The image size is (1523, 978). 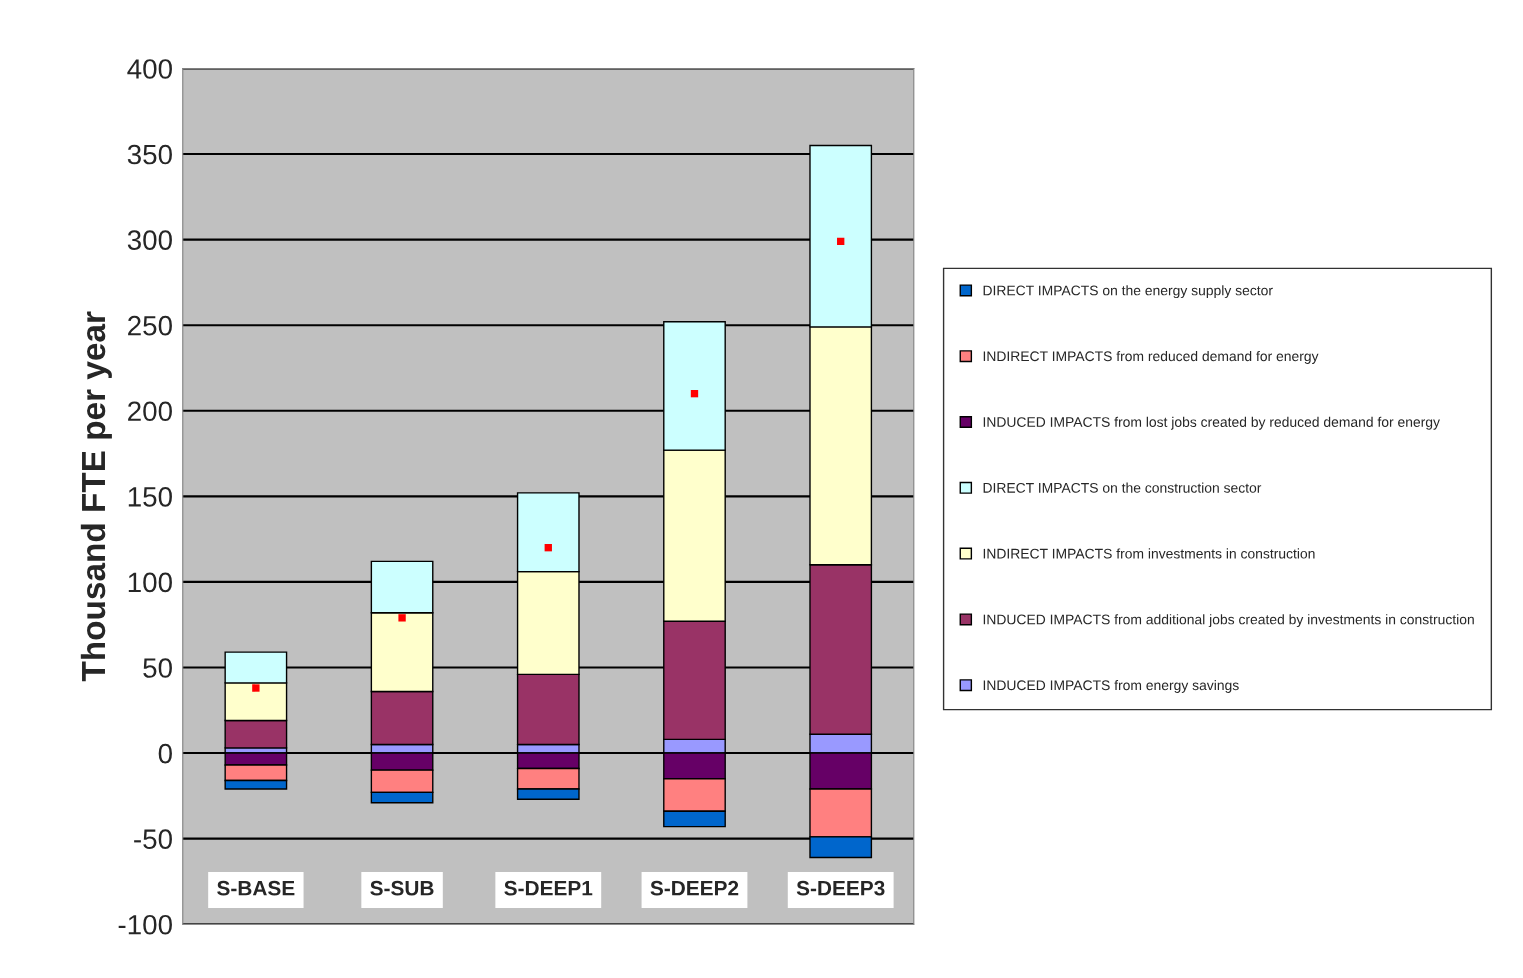 What do you see at coordinates (150, 325) in the screenshot?
I see `y-tick-label: 250` at bounding box center [150, 325].